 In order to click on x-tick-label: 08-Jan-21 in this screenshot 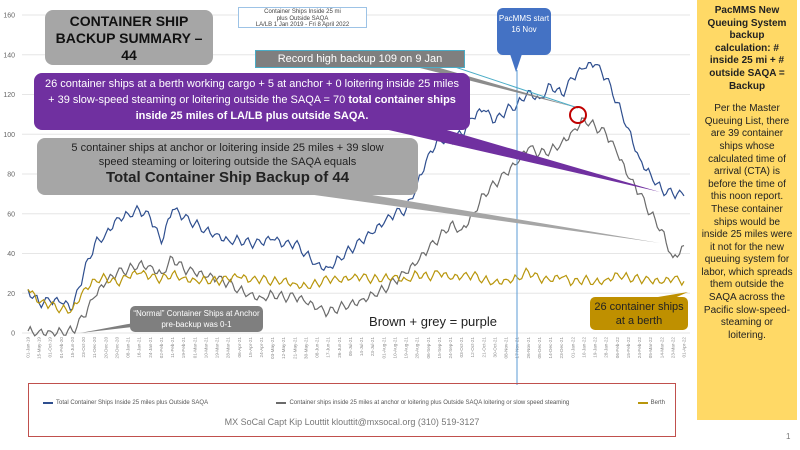, I will do `click(128, 347)`.